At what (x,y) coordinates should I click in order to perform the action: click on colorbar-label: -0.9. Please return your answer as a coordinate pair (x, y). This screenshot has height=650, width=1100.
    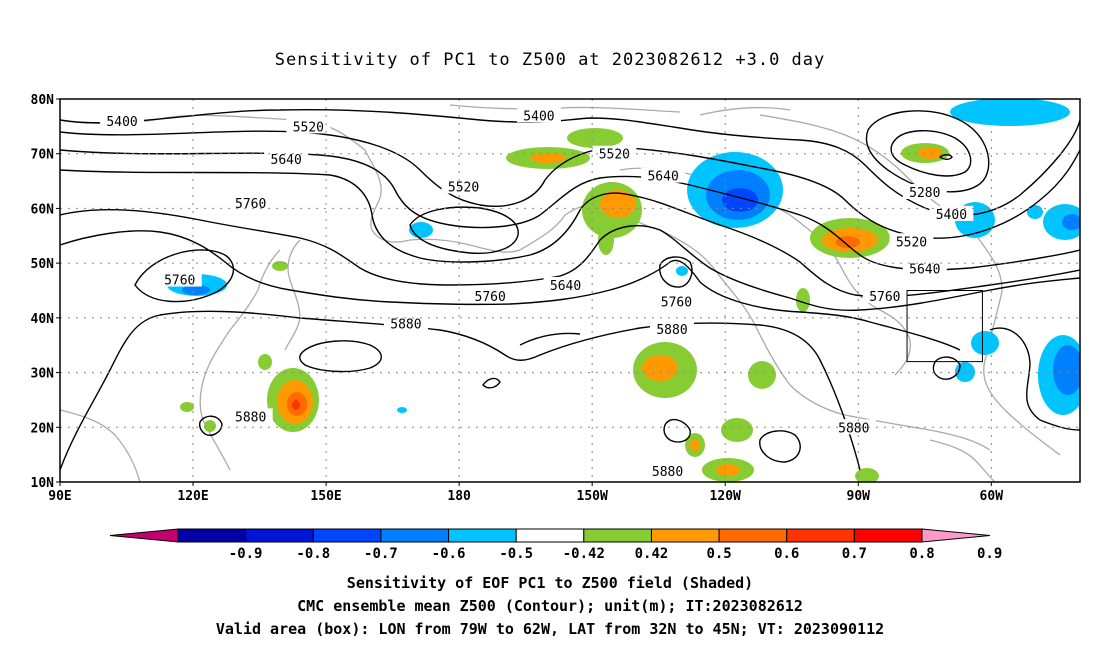
    Looking at the image, I should click on (246, 554).